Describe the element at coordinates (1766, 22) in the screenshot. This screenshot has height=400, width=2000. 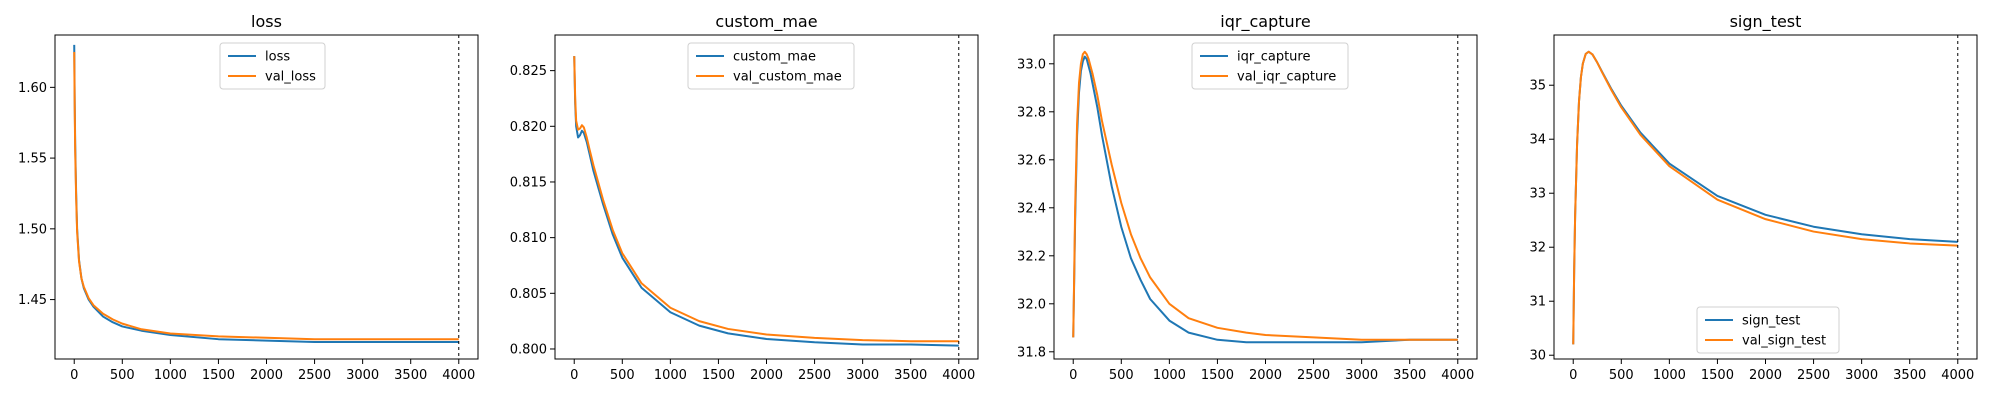
I see `subplot-title: sign_test` at that location.